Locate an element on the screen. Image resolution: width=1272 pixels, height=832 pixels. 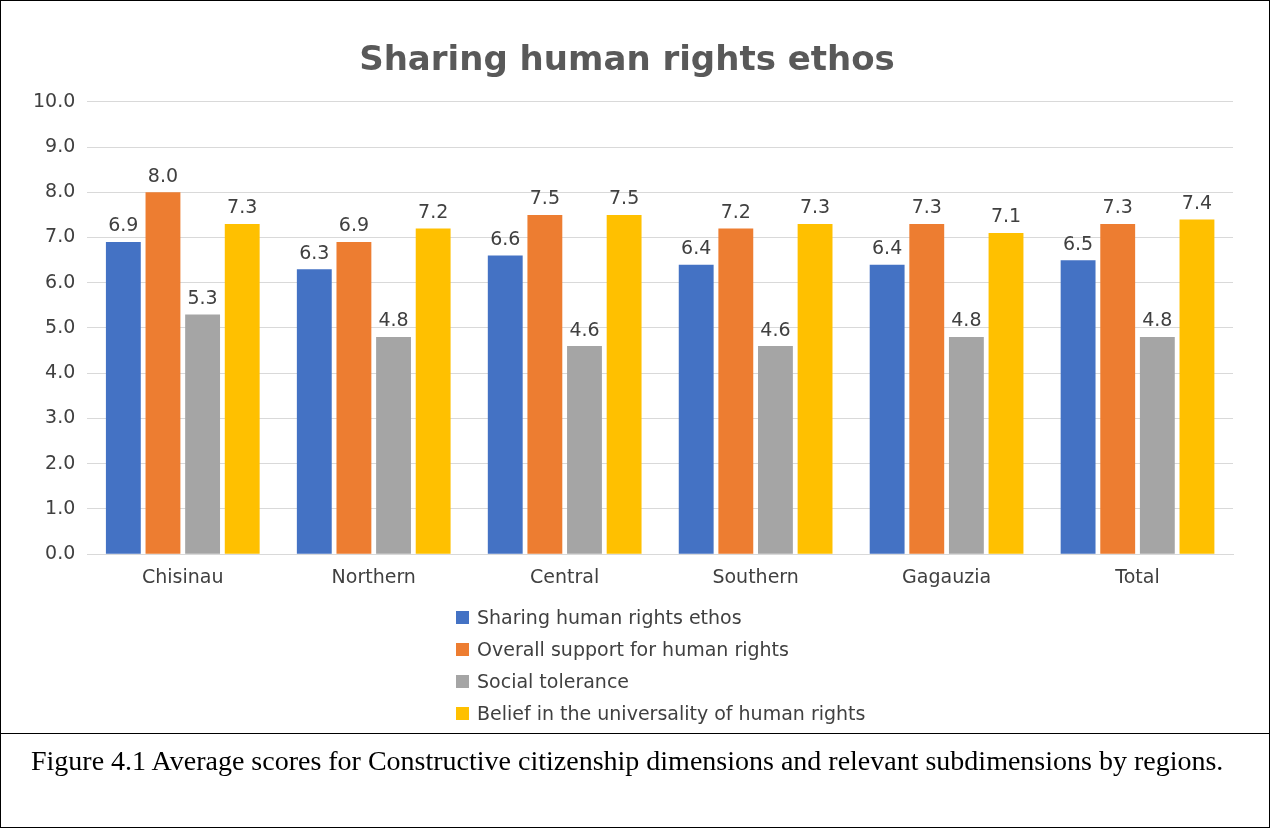
y-tick-label: 5.0 is located at coordinates (60, 325).